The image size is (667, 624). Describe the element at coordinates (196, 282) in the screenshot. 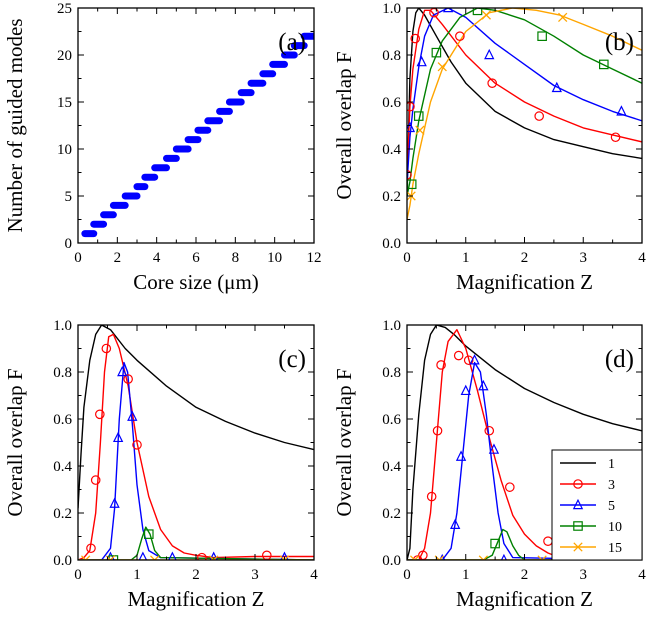

I see `x-axis-label: Core size (μm)` at that location.